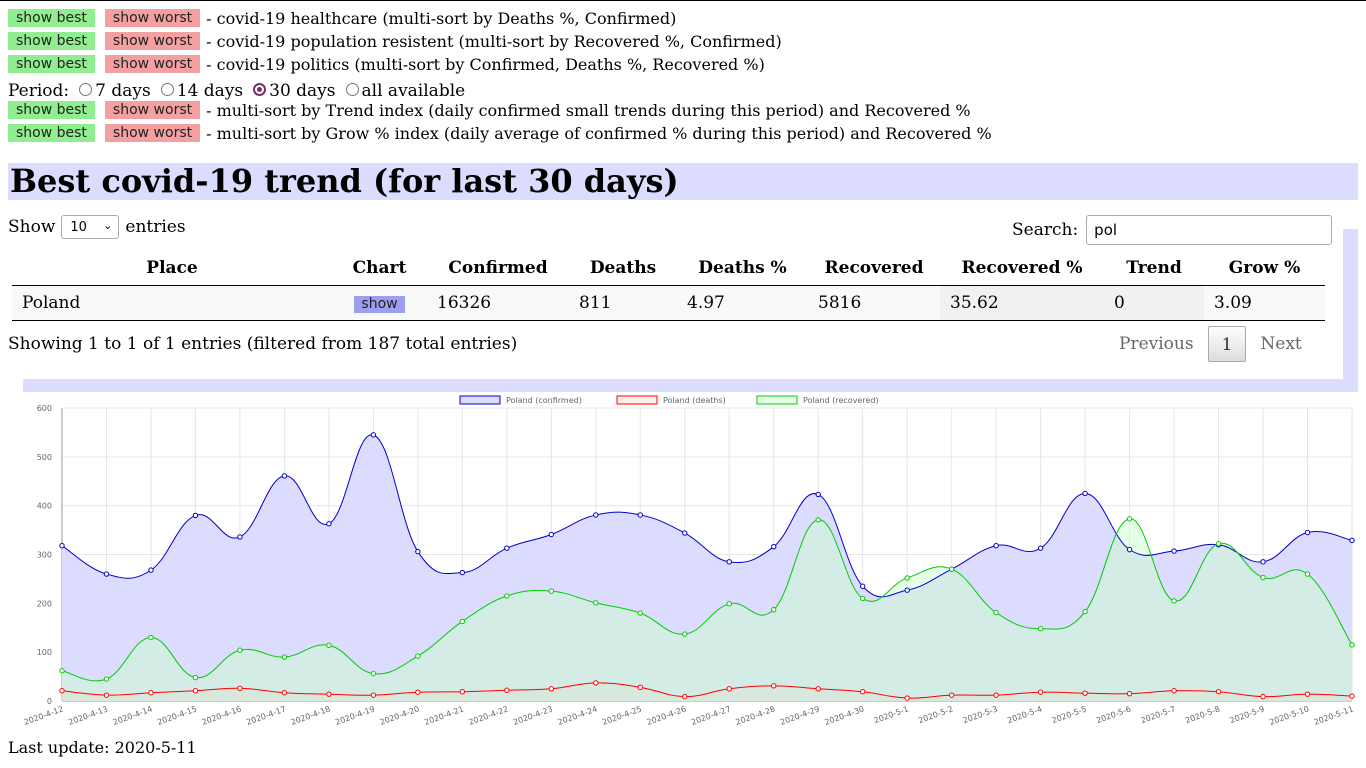 The height and width of the screenshot is (768, 1366). What do you see at coordinates (352, 89) in the screenshot?
I see `period-radio-all` at bounding box center [352, 89].